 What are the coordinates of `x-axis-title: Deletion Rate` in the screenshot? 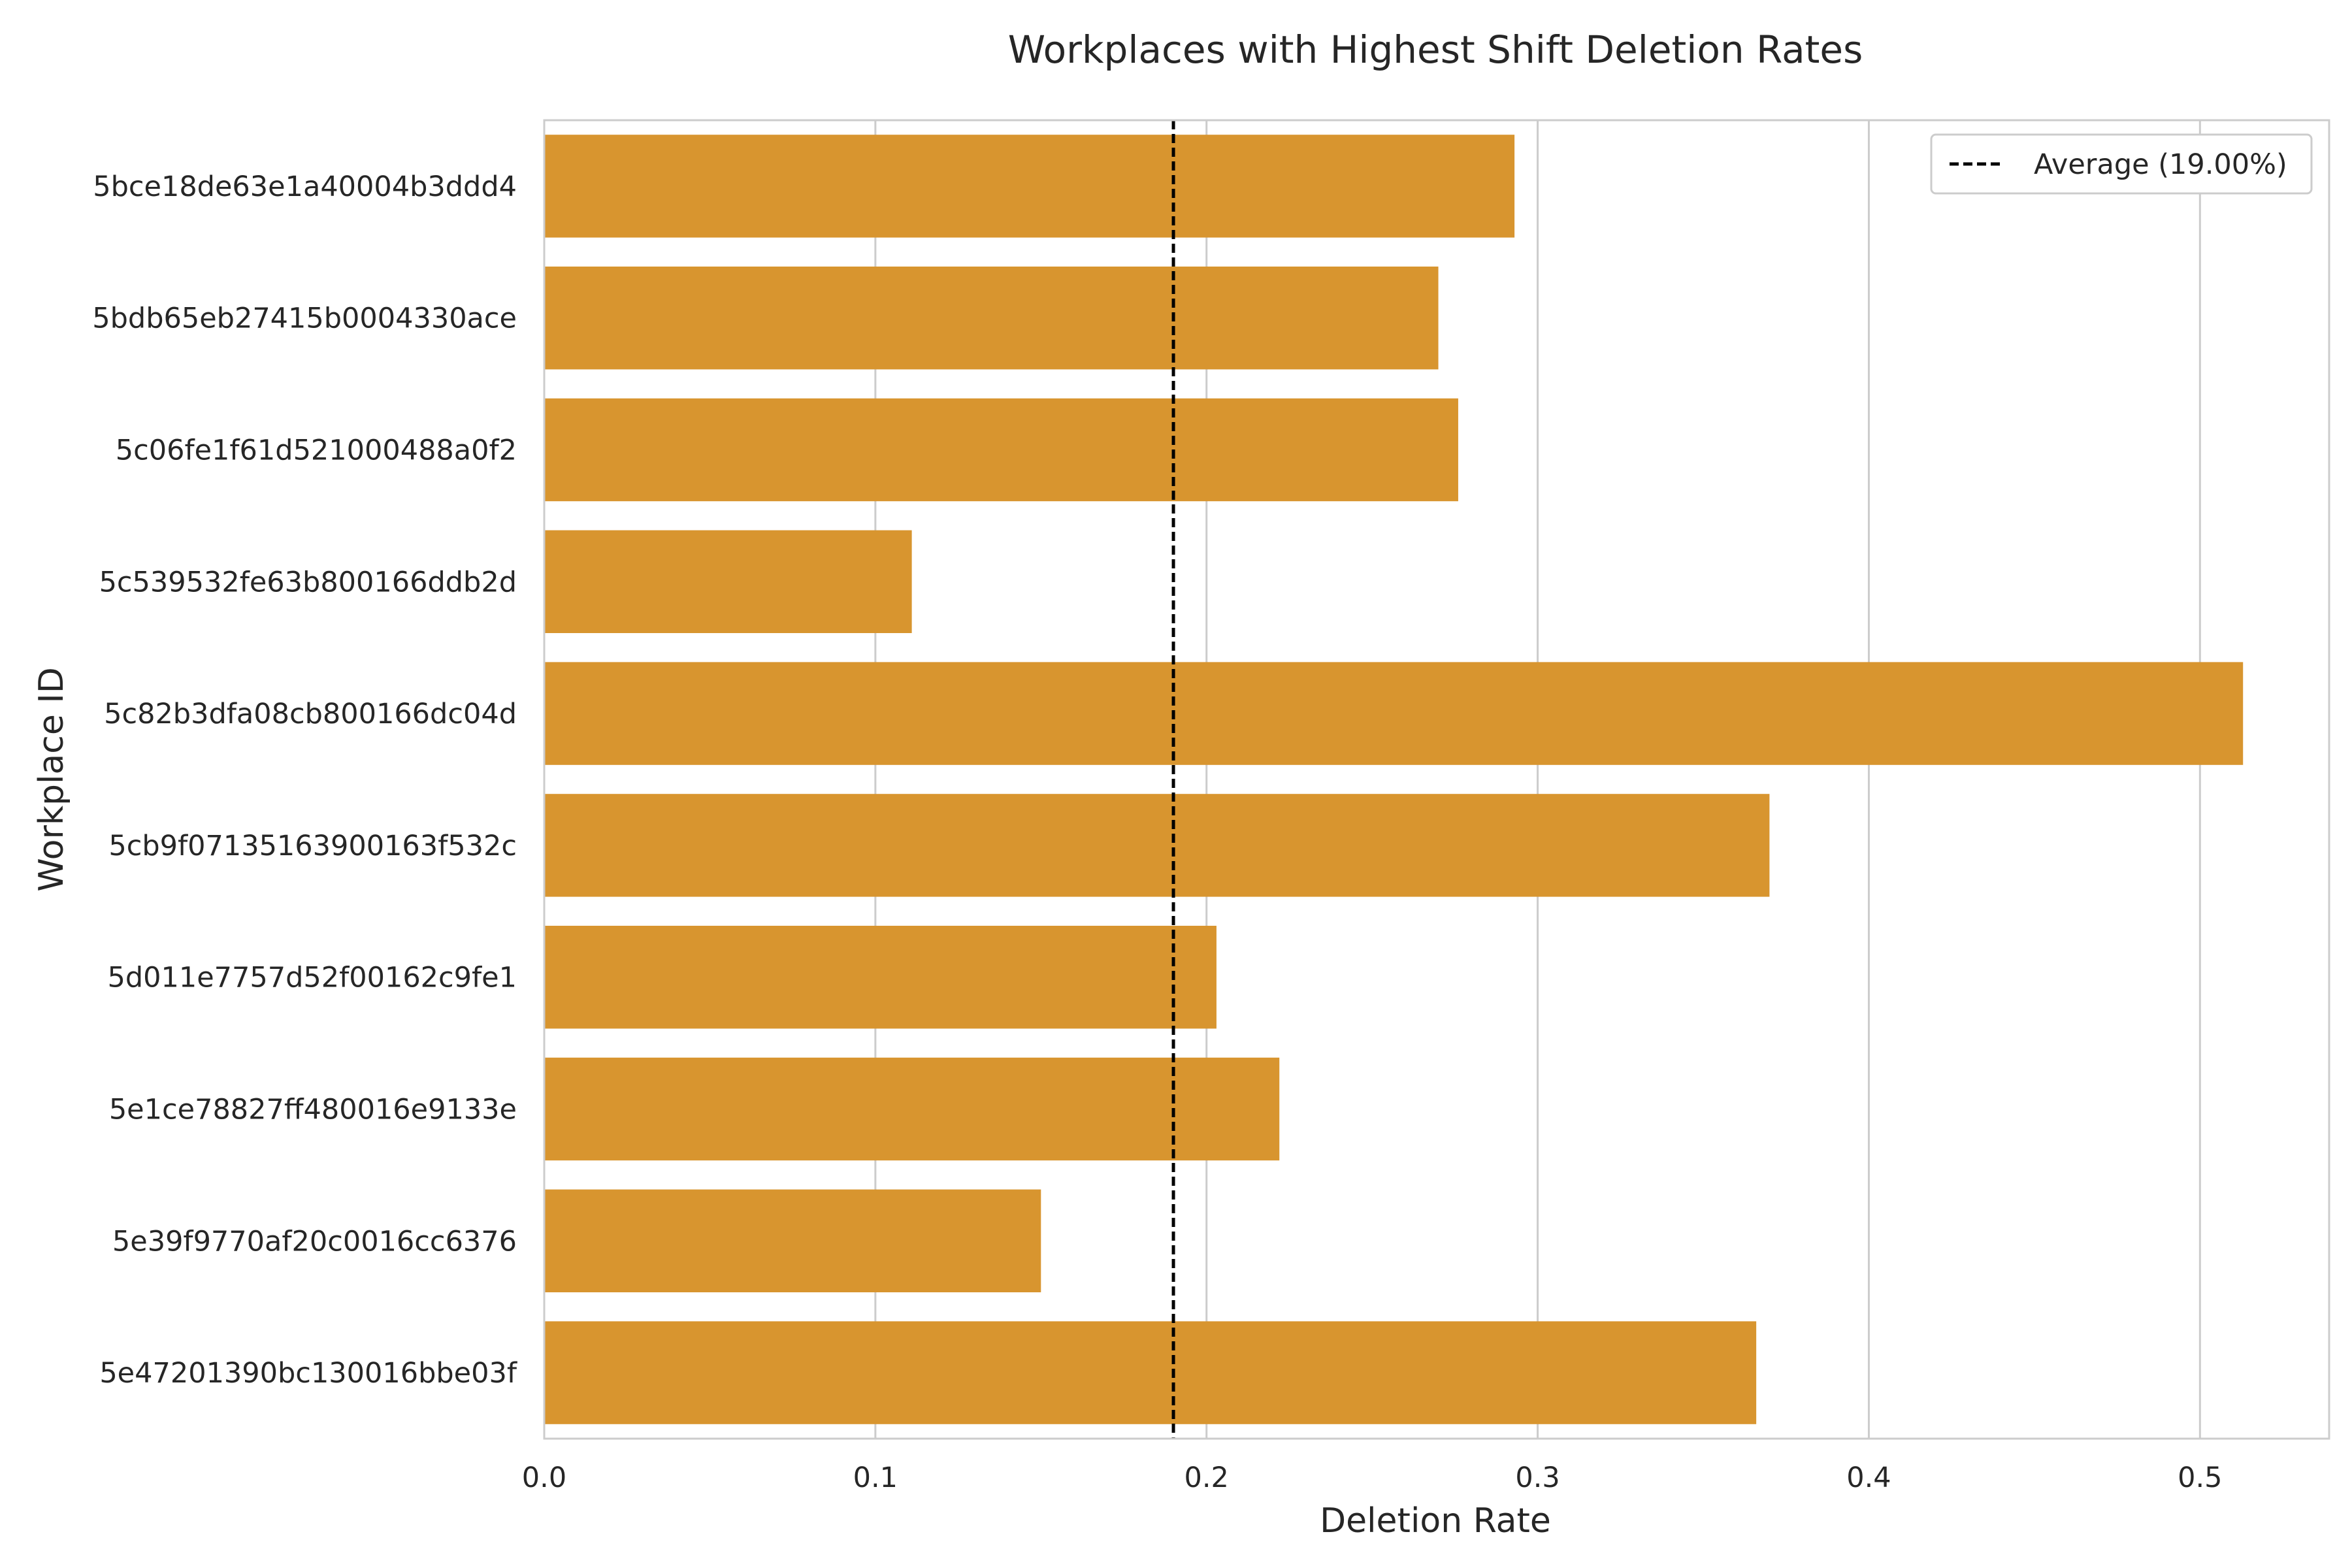 It's located at (1435, 1521).